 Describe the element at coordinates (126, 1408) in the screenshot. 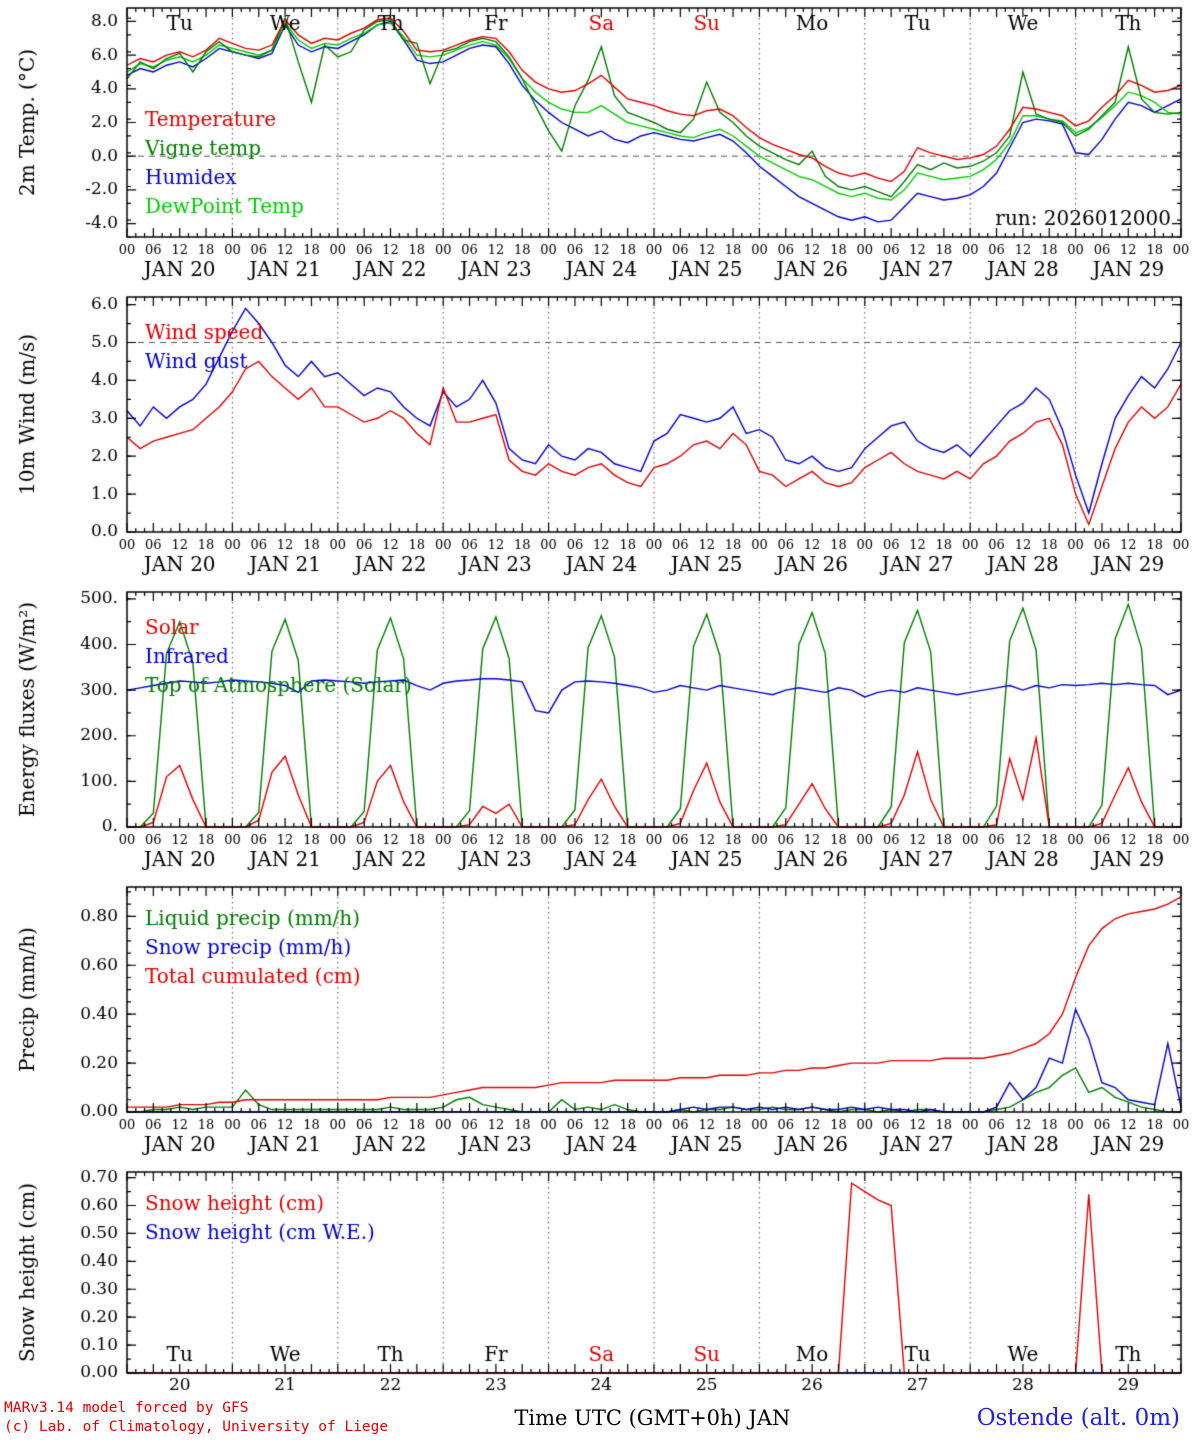

I see `model-credit-line1: MARv3.14 model forced by GFS` at that location.